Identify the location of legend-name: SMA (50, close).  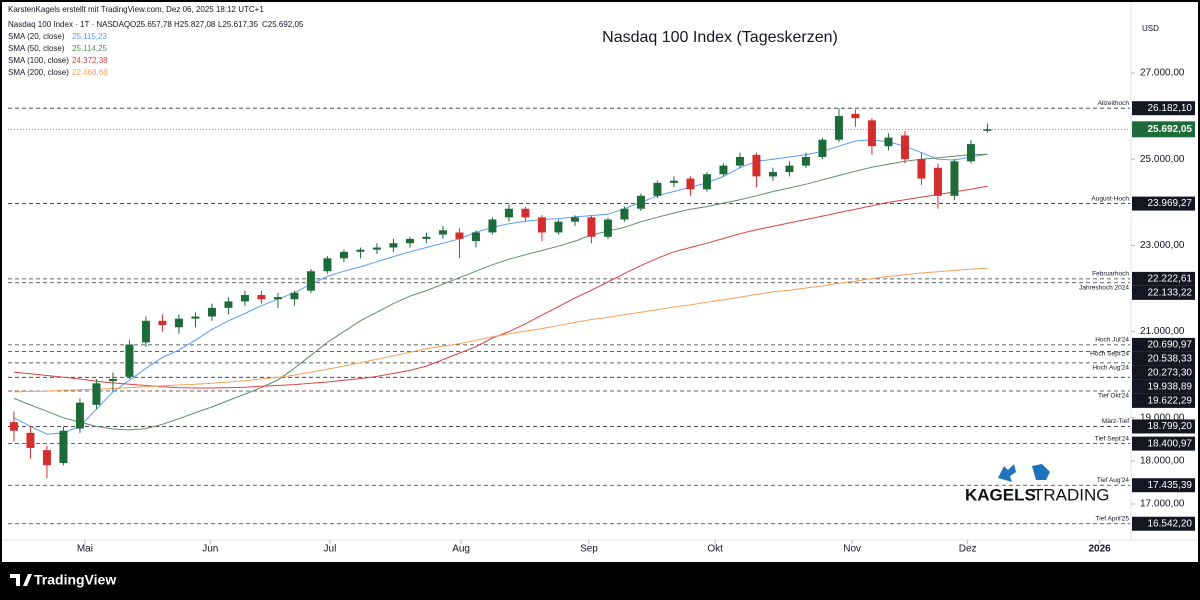
(36, 48).